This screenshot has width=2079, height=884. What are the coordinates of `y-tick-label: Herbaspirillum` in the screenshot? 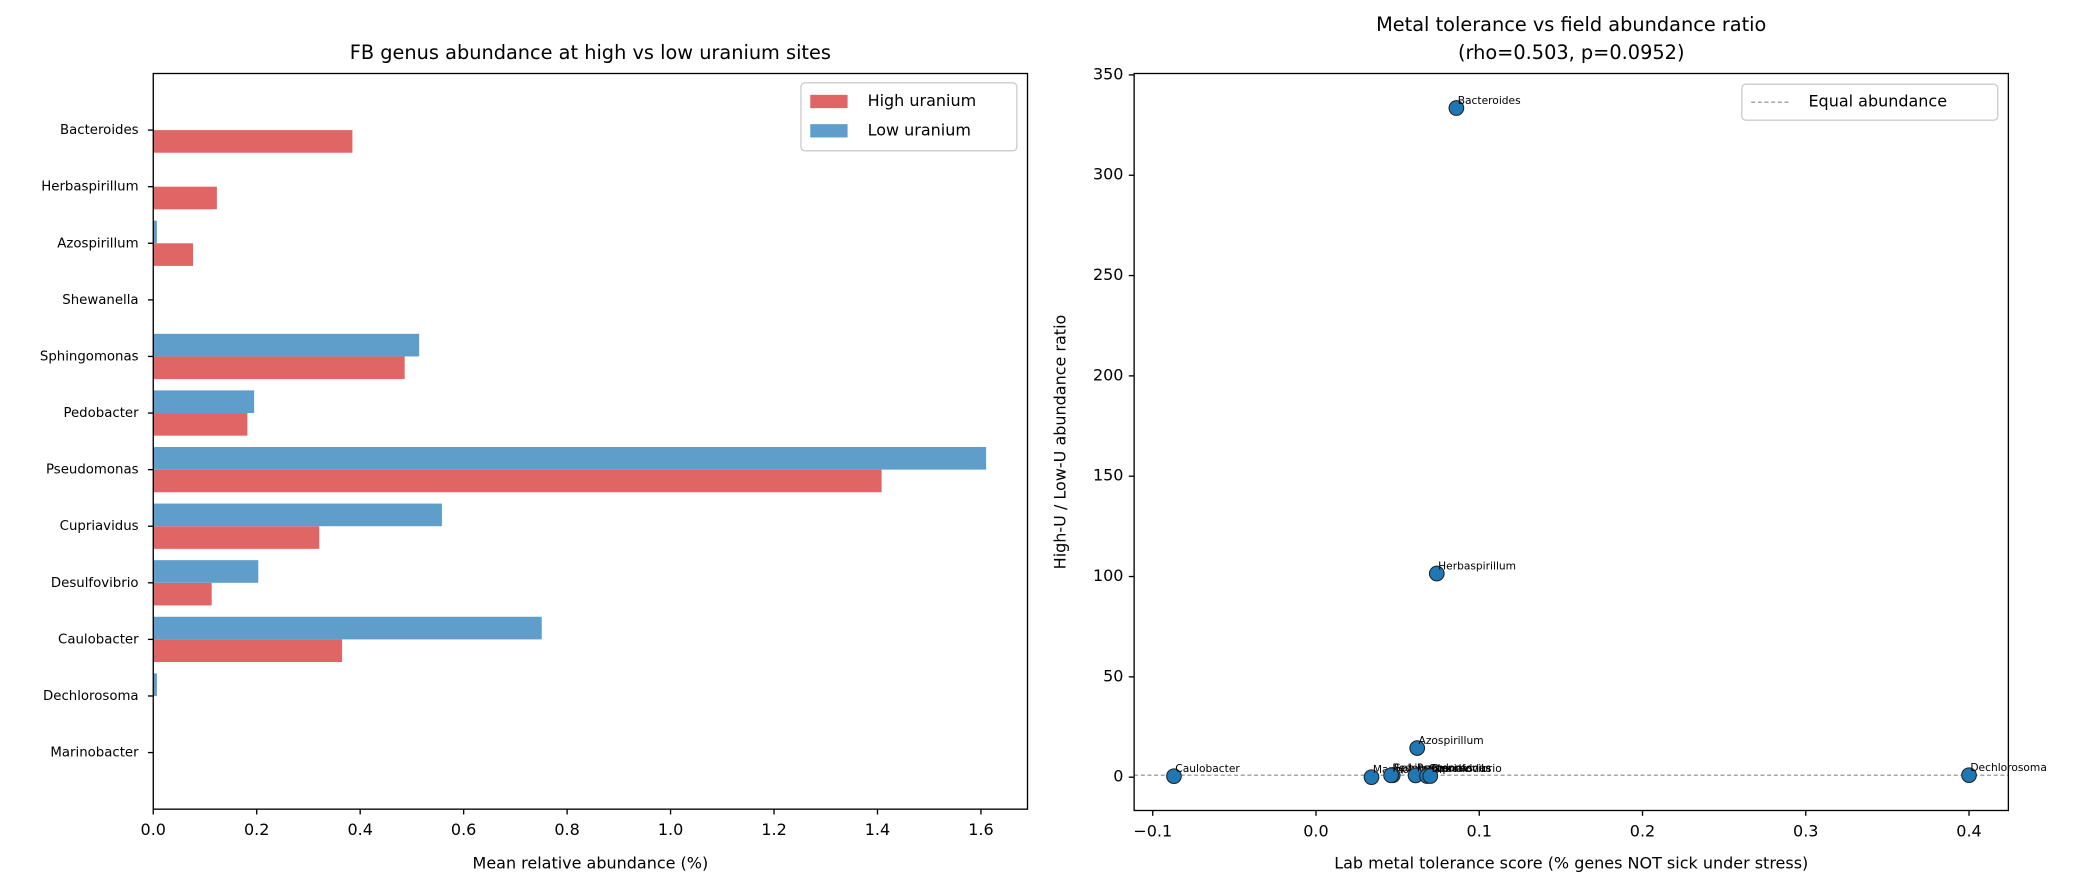 It's located at (89, 187).